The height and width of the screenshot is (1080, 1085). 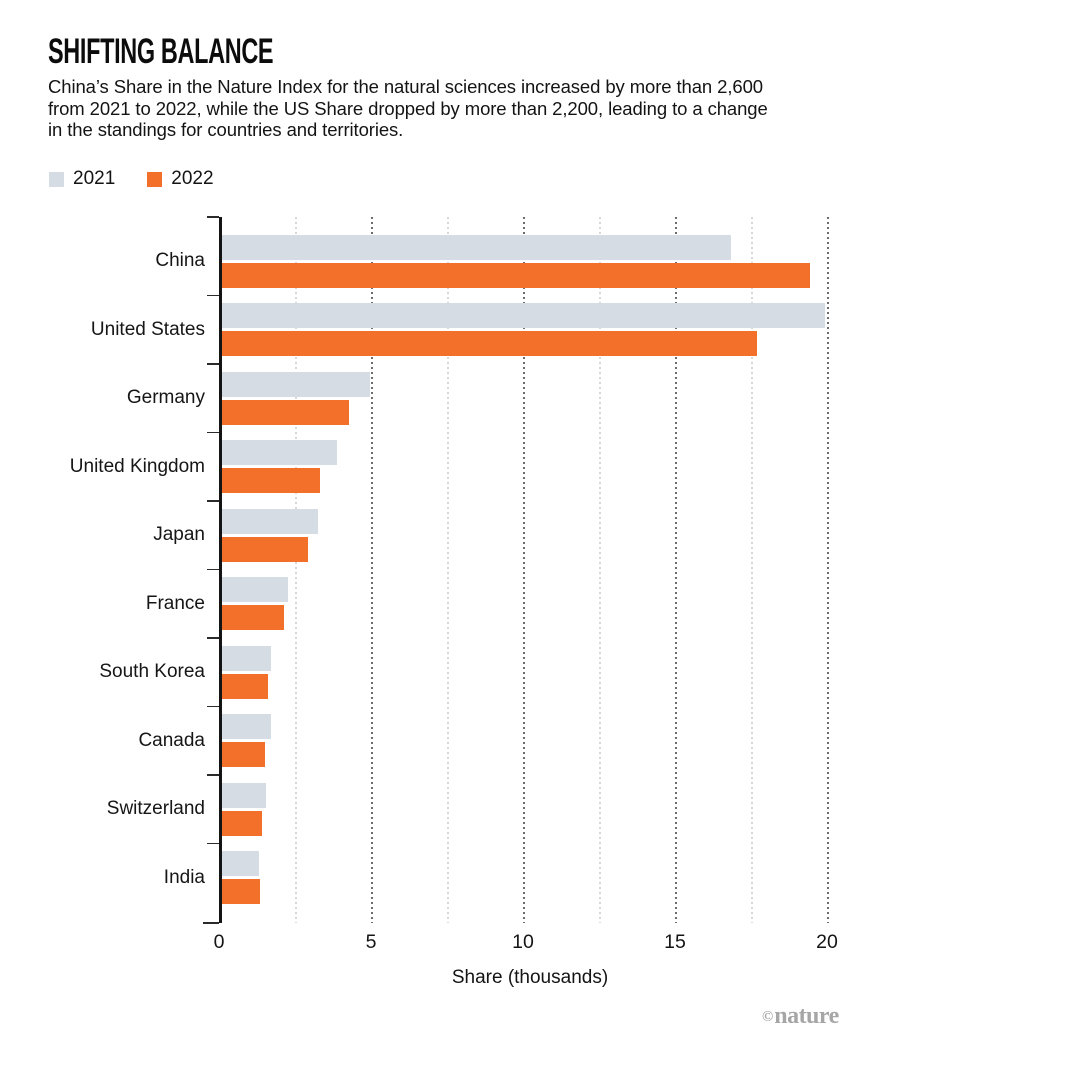 What do you see at coordinates (155, 179) in the screenshot?
I see `legend-swatch-2022` at bounding box center [155, 179].